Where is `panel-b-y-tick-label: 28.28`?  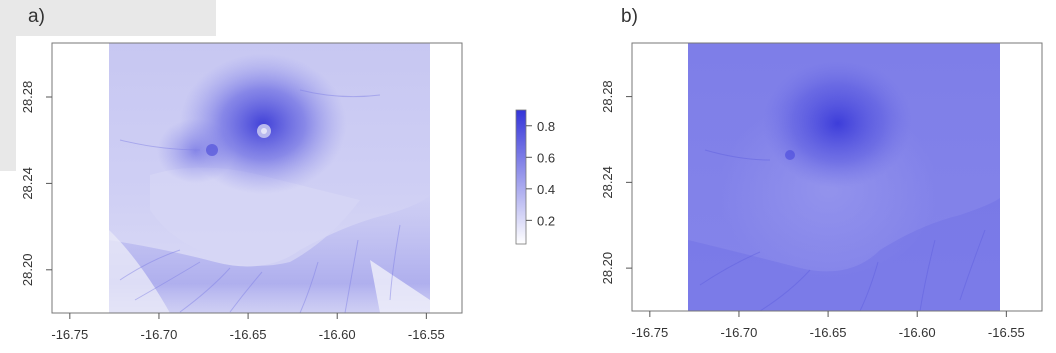 panel-b-y-tick-label: 28.28 is located at coordinates (607, 96).